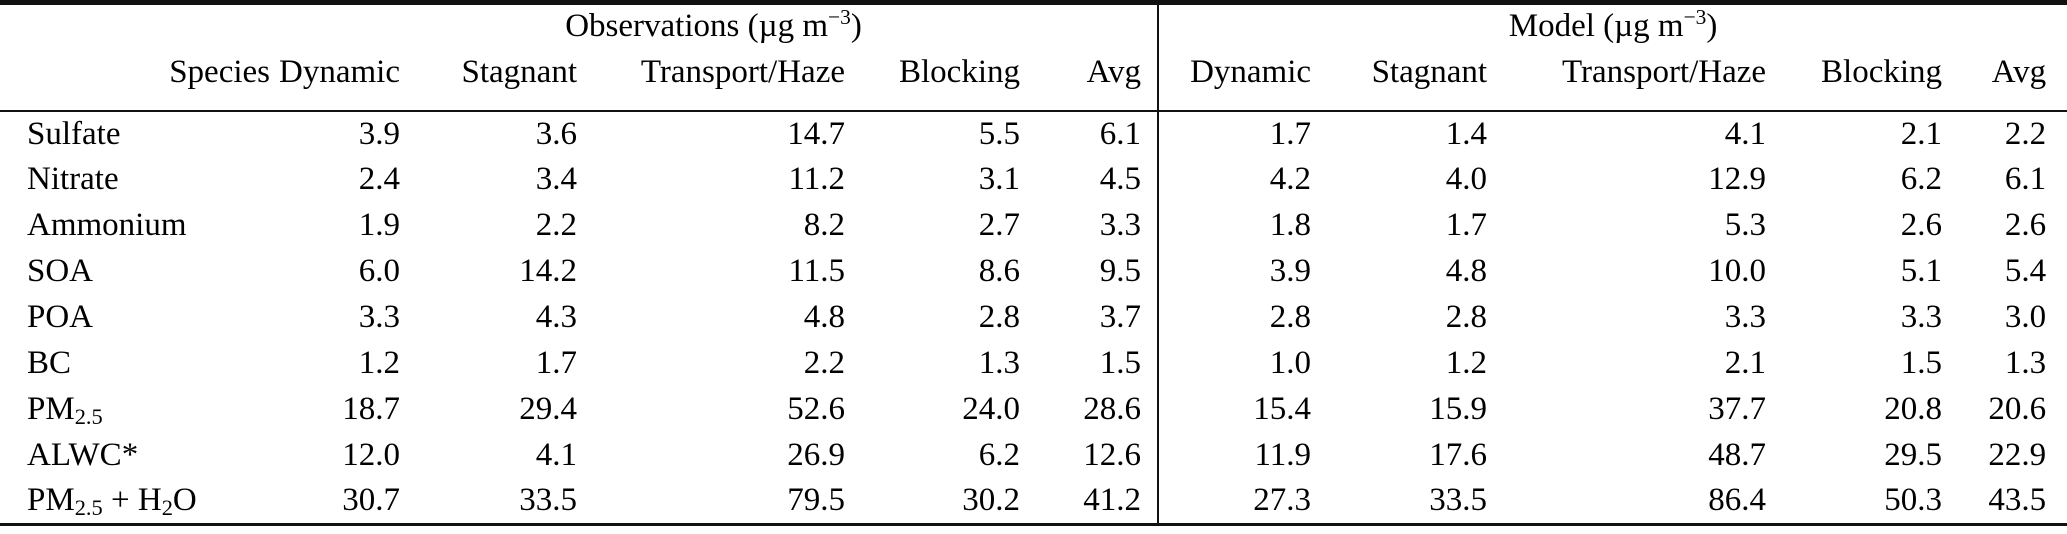  I want to click on value-cell: 43.5, so click(2017, 500).